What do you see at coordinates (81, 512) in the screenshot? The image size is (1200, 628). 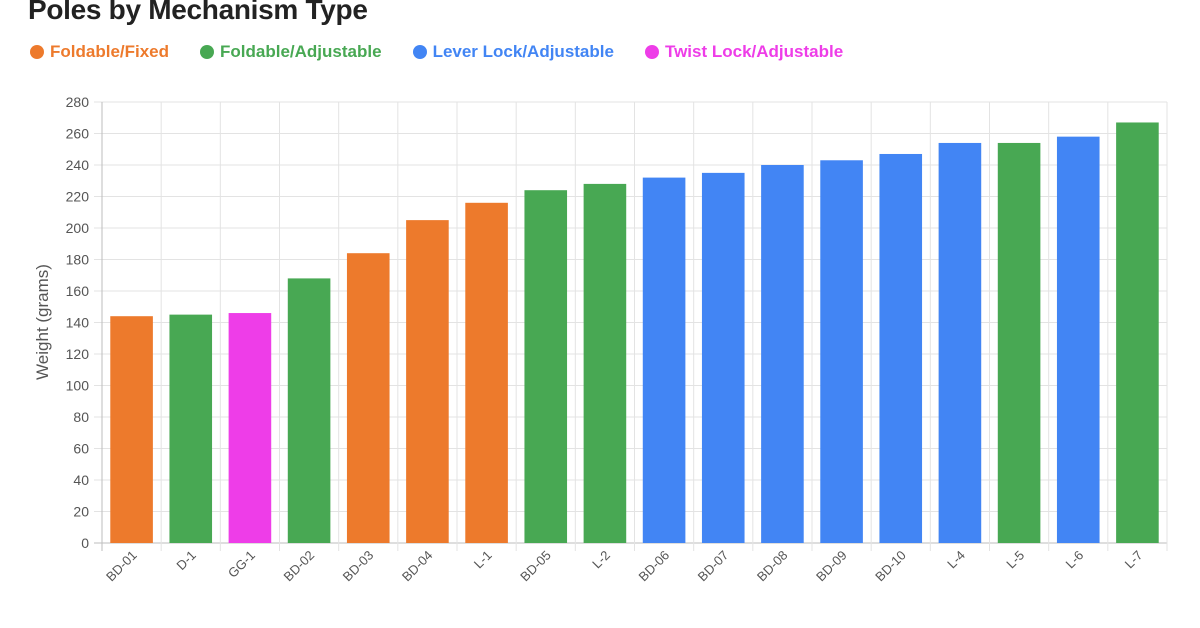 I see `y-tick-label: 20` at bounding box center [81, 512].